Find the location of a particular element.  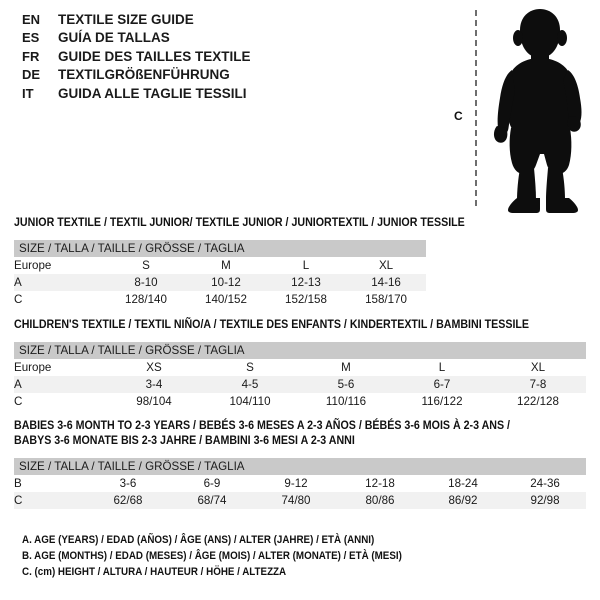

language-code: EN is located at coordinates (31, 19).